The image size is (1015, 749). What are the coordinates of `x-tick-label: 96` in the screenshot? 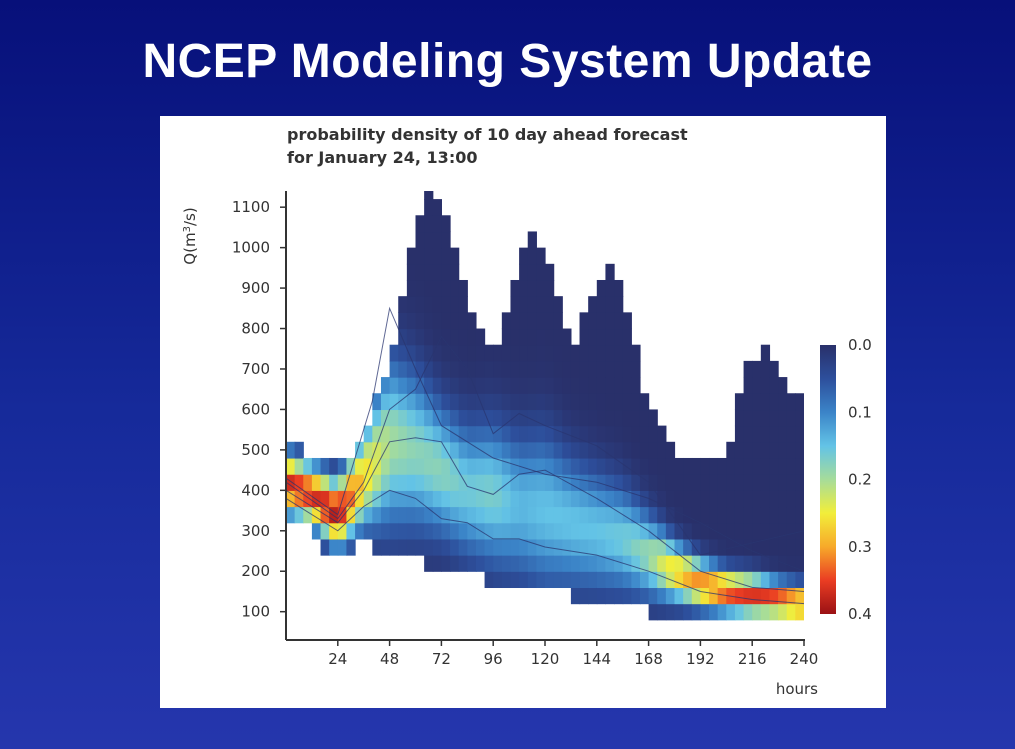 It's located at (493, 659).